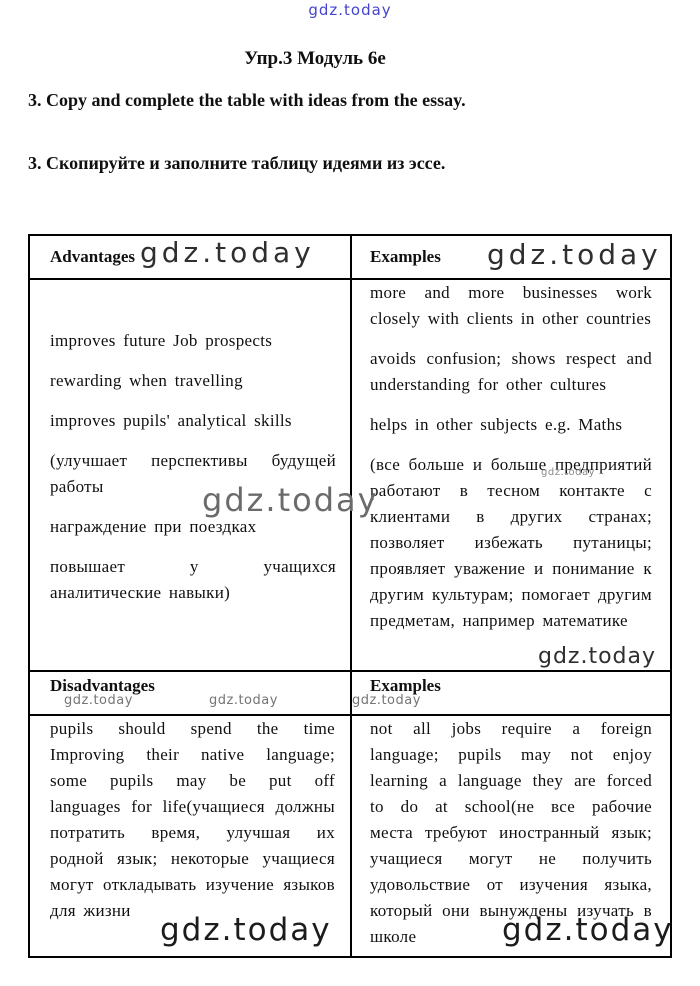  What do you see at coordinates (405, 256) in the screenshot?
I see `examples-header-label-top: Examples` at bounding box center [405, 256].